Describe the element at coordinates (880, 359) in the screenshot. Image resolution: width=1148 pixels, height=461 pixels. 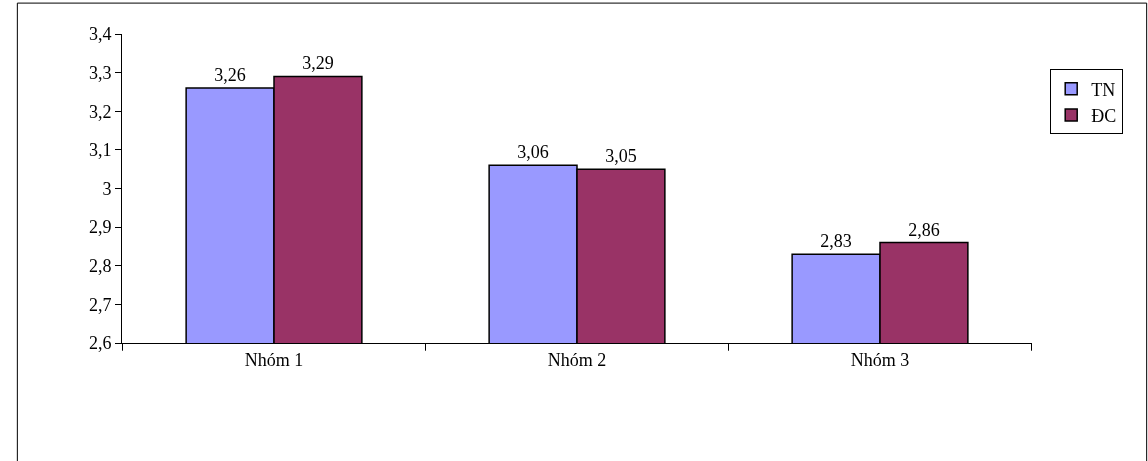
I see `x-tick-label: Nhóm 3` at that location.